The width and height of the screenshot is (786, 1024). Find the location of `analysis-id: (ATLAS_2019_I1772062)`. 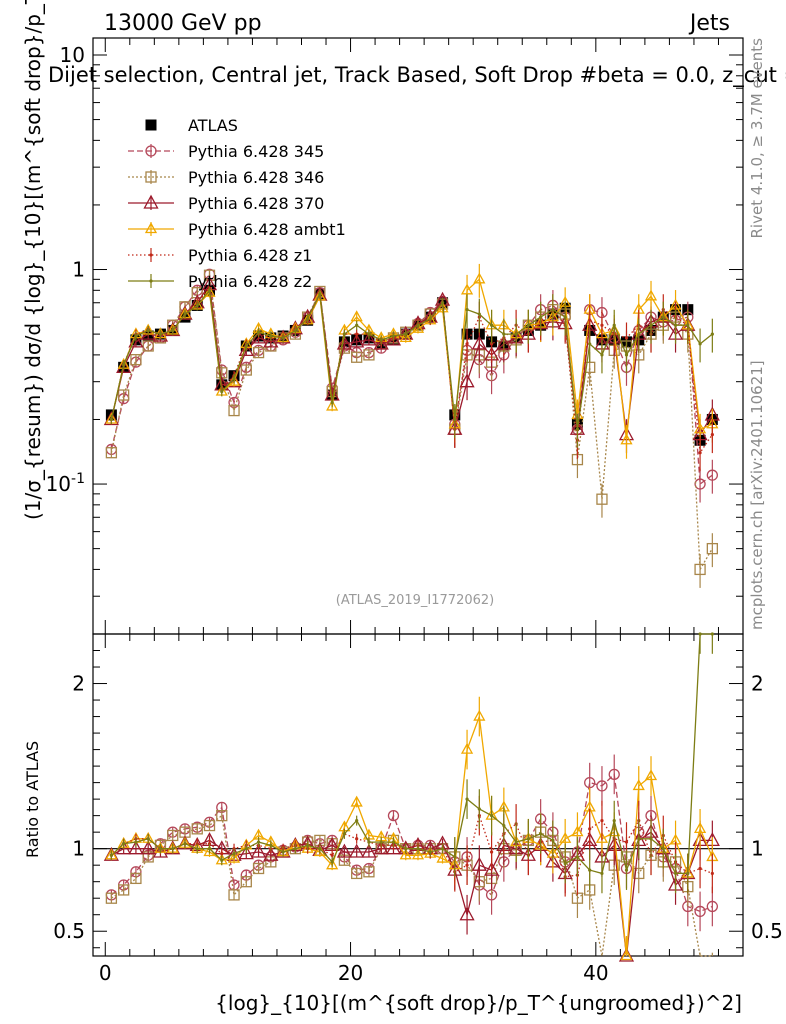

analysis-id: (ATLAS_2019_I1772062) is located at coordinates (415, 600).